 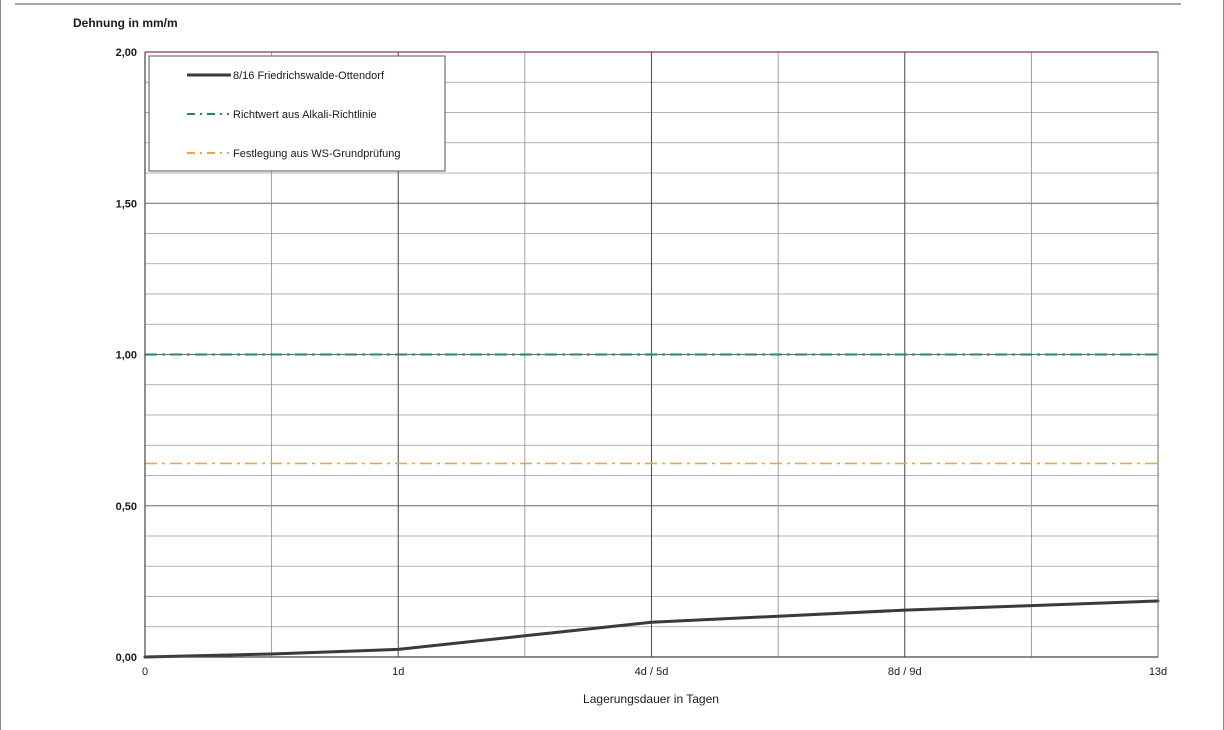 I want to click on x-tick-label: 8d / 9d, so click(x=905, y=672).